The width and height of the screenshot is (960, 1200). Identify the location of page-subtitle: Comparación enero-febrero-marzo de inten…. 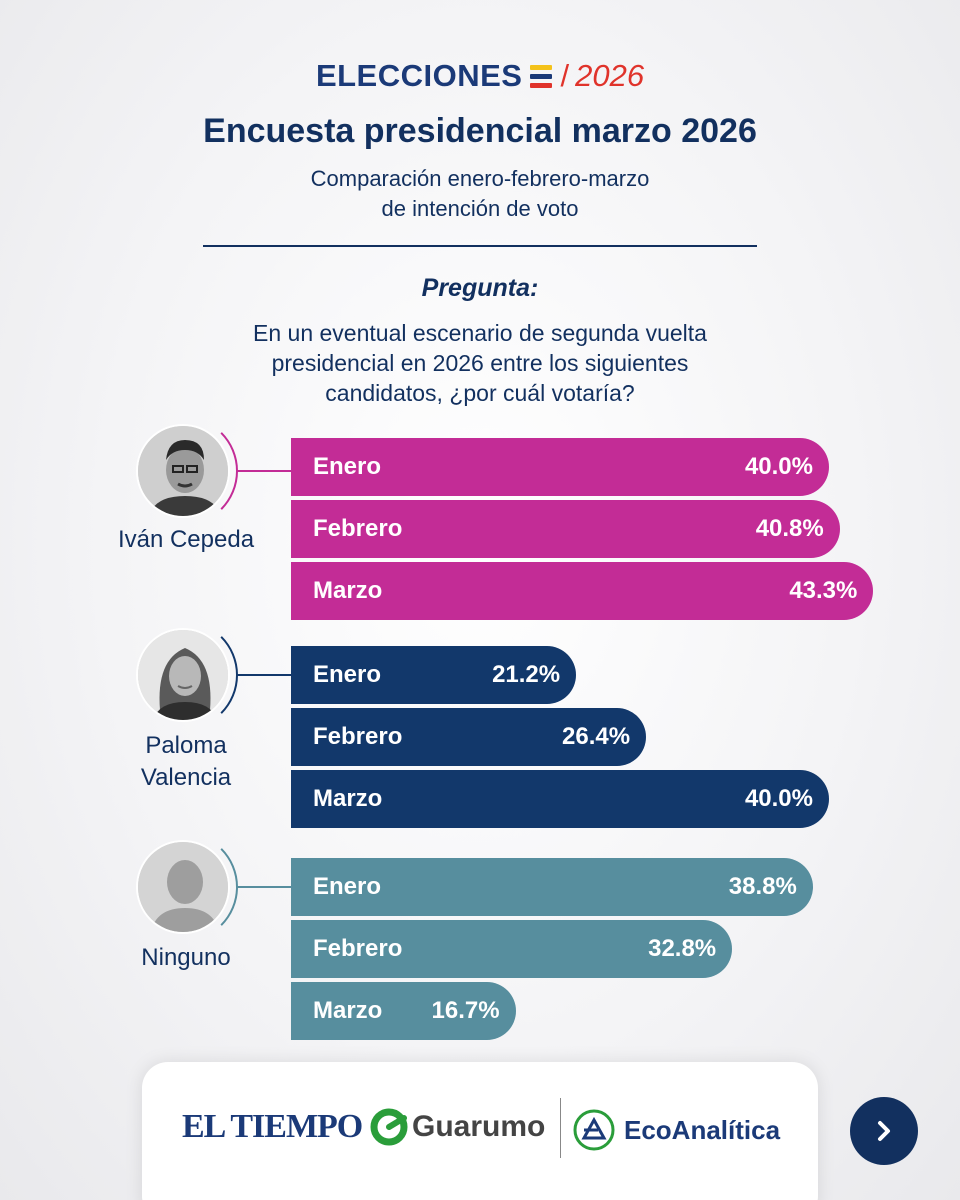
(480, 194).